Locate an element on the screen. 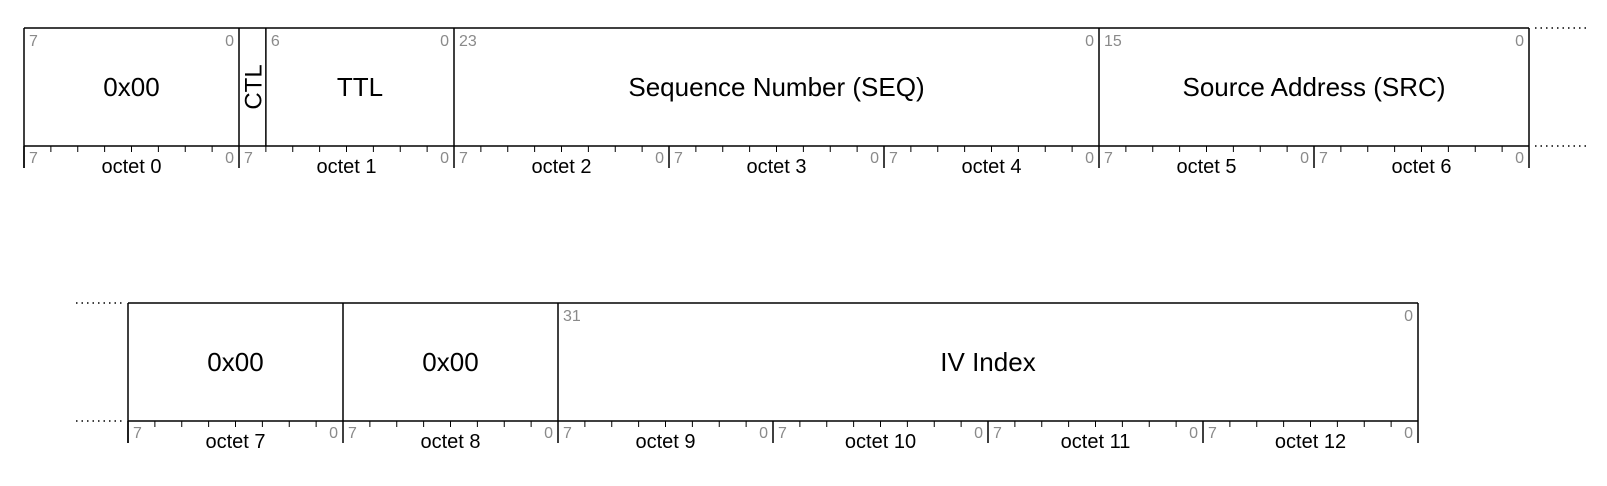  octet-label: octet 2 is located at coordinates (561, 167).